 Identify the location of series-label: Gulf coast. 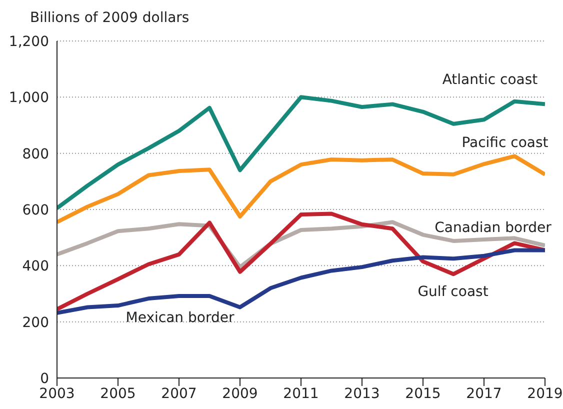
(453, 292).